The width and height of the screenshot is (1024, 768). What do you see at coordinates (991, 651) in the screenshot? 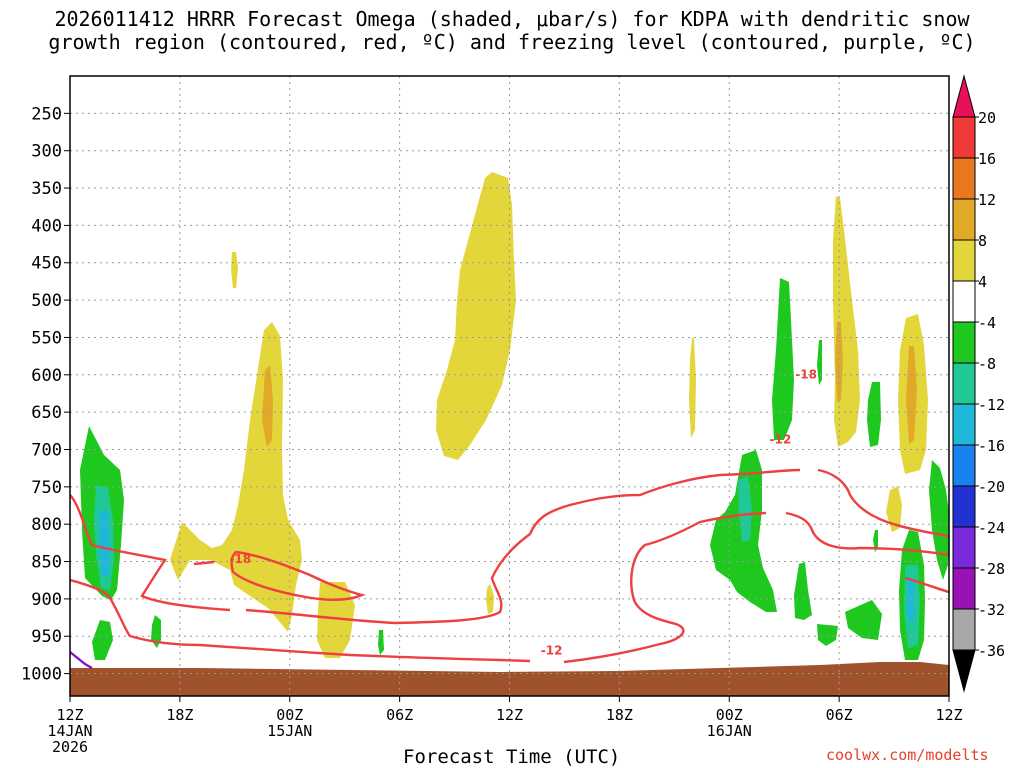
I see `colorbar-label: -36` at bounding box center [991, 651].